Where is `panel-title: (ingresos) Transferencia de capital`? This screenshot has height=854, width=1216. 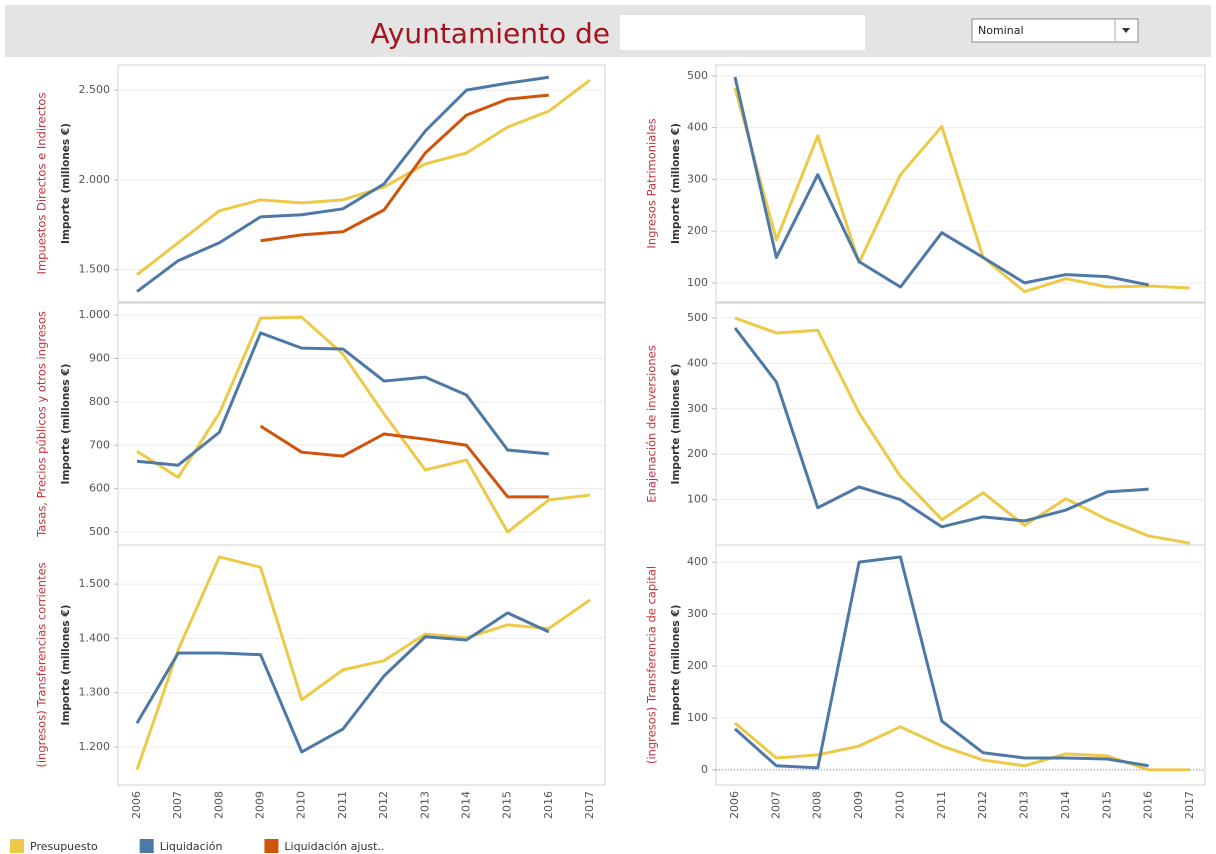
panel-title: (ingresos) Transferencia de capital is located at coordinates (652, 665).